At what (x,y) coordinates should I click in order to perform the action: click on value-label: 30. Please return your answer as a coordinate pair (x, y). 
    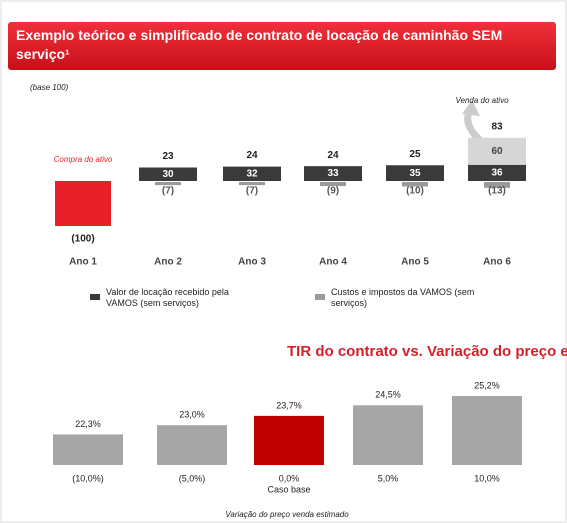
    Looking at the image, I should click on (168, 174).